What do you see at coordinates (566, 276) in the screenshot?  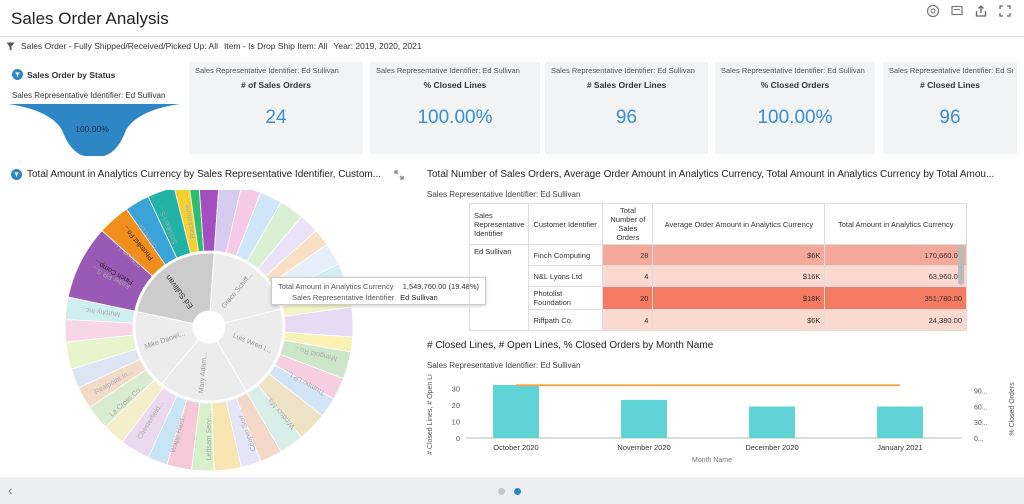 I see `cell-customer: N&L Lyons Ltd` at bounding box center [566, 276].